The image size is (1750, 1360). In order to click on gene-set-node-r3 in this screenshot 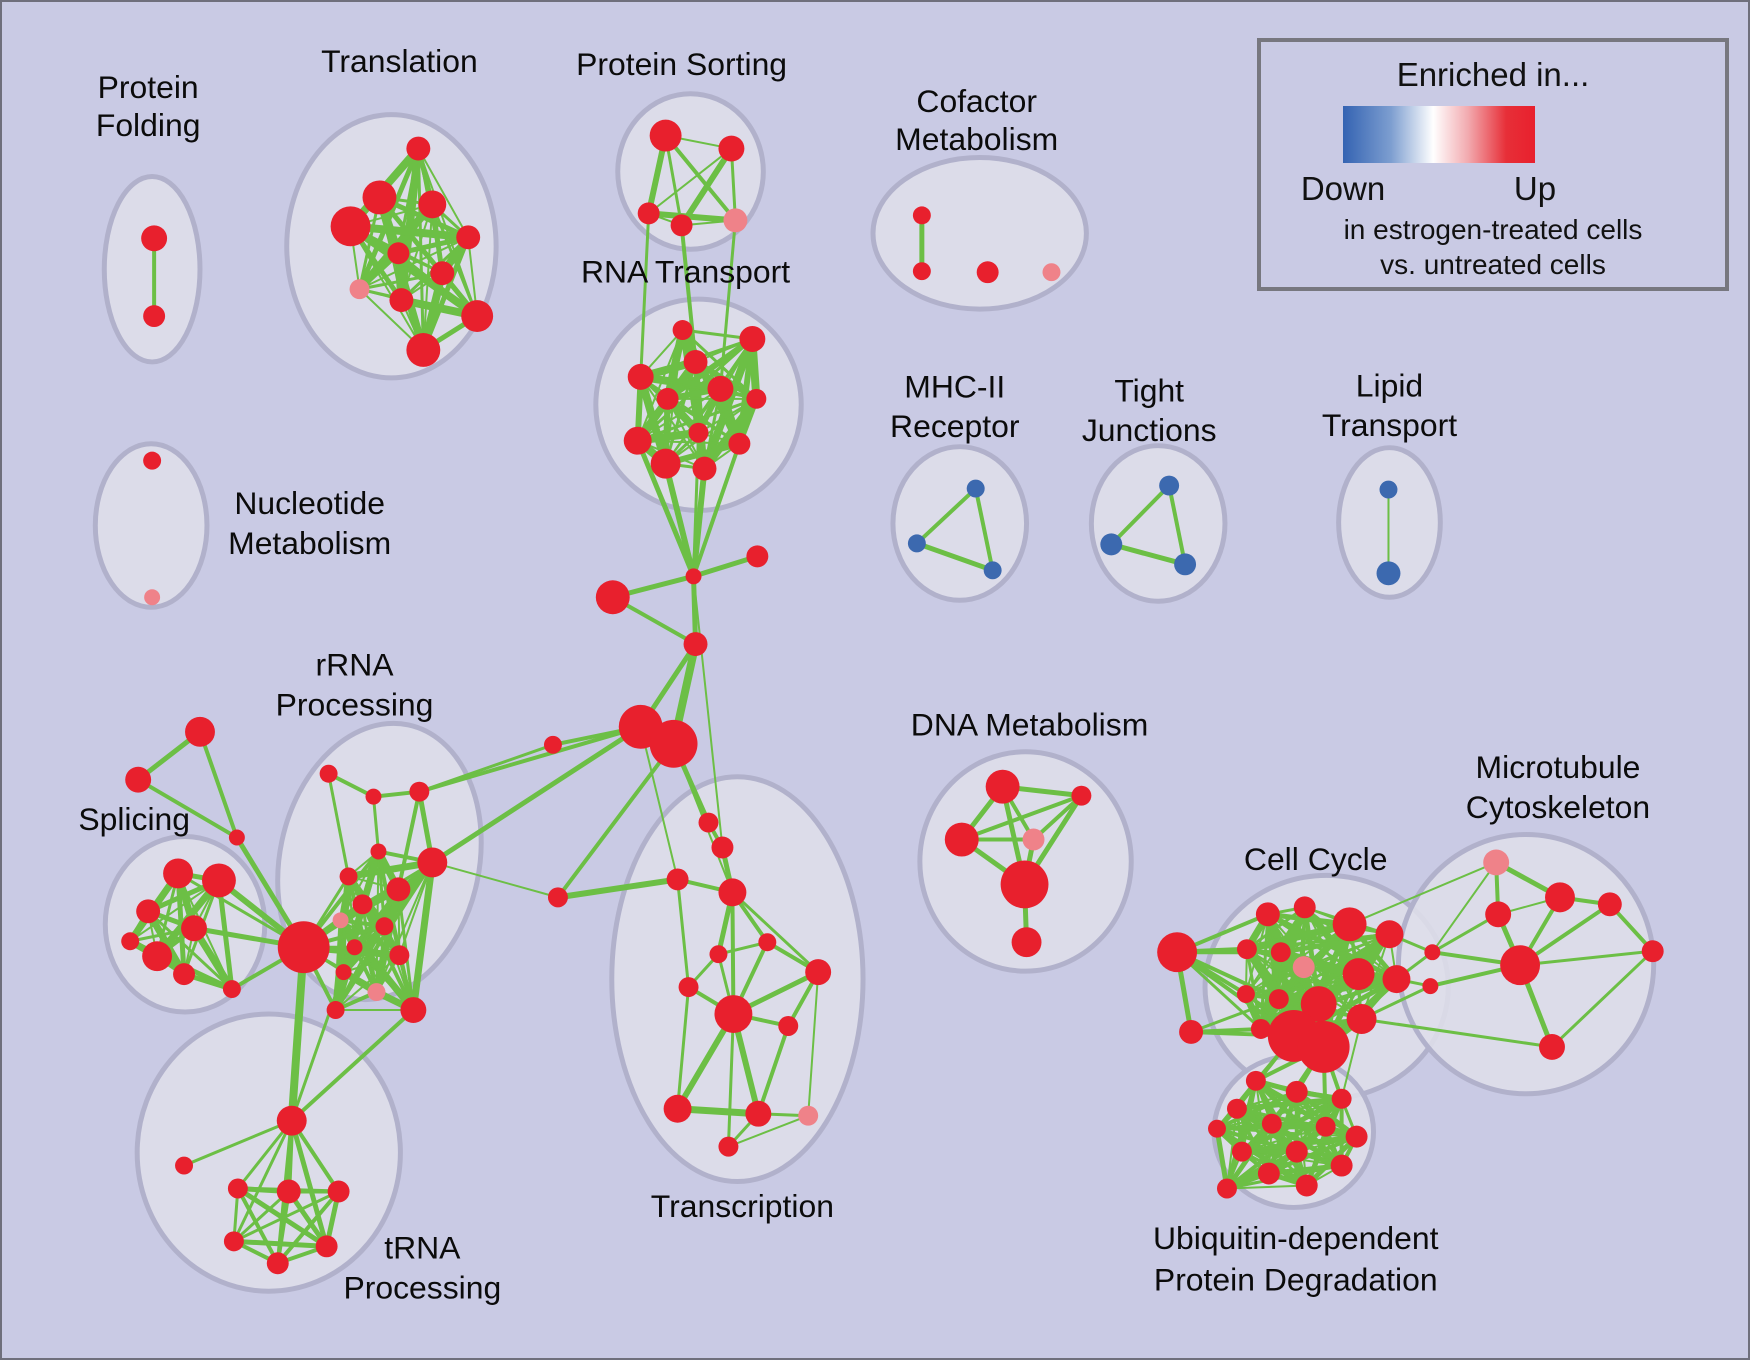, I will do `click(695, 361)`.